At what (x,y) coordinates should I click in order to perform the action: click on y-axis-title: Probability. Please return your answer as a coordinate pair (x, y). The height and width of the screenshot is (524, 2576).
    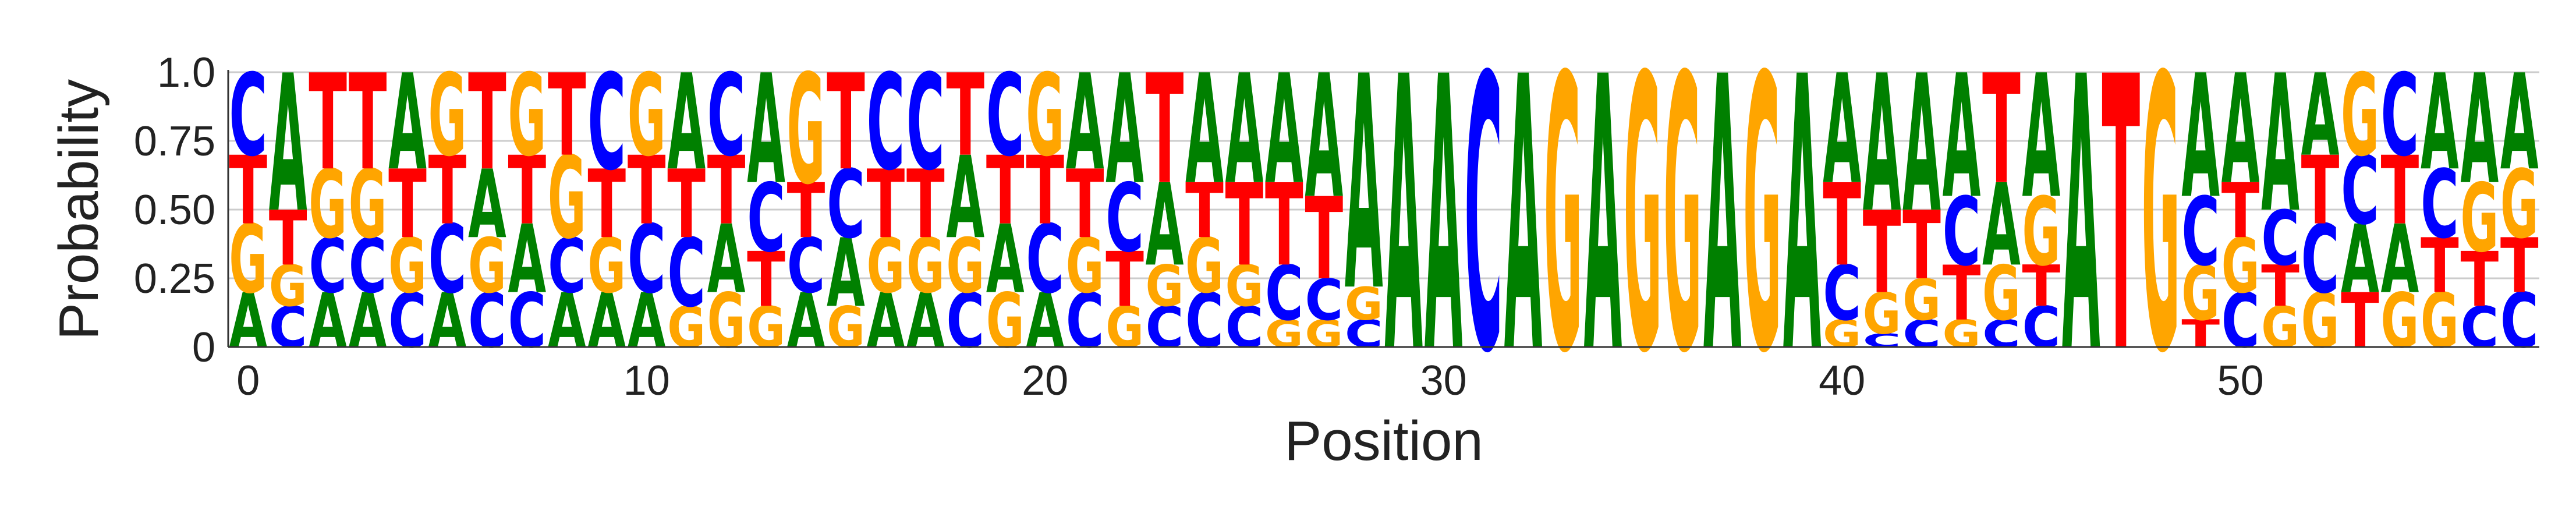
    Looking at the image, I should click on (79, 209).